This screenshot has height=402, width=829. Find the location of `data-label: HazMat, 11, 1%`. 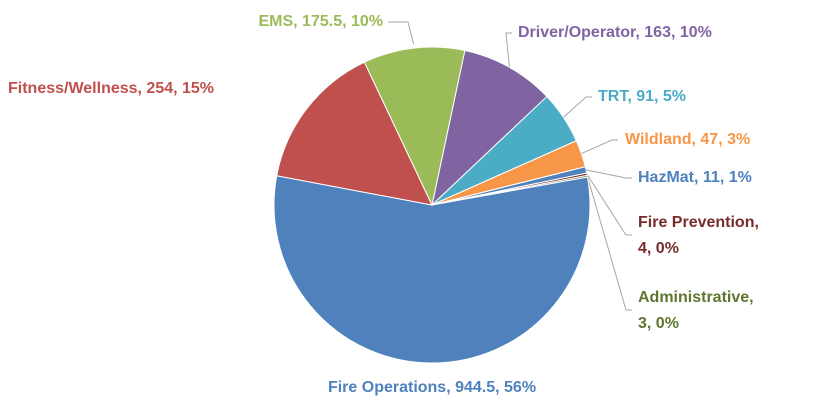

data-label: HazMat, 11, 1% is located at coordinates (695, 177).